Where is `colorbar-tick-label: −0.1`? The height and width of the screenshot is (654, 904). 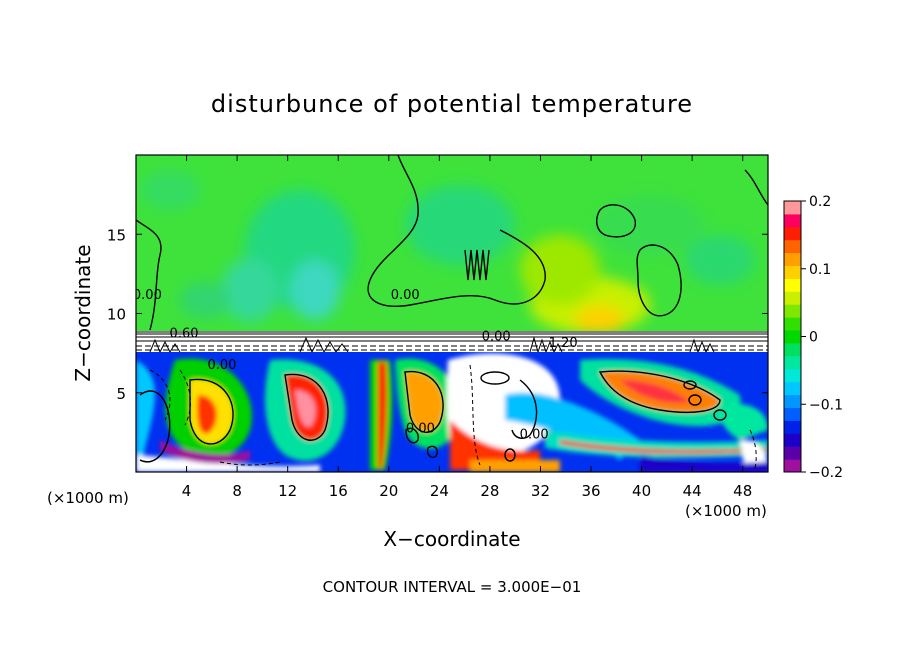 colorbar-tick-label: −0.1 is located at coordinates (826, 405).